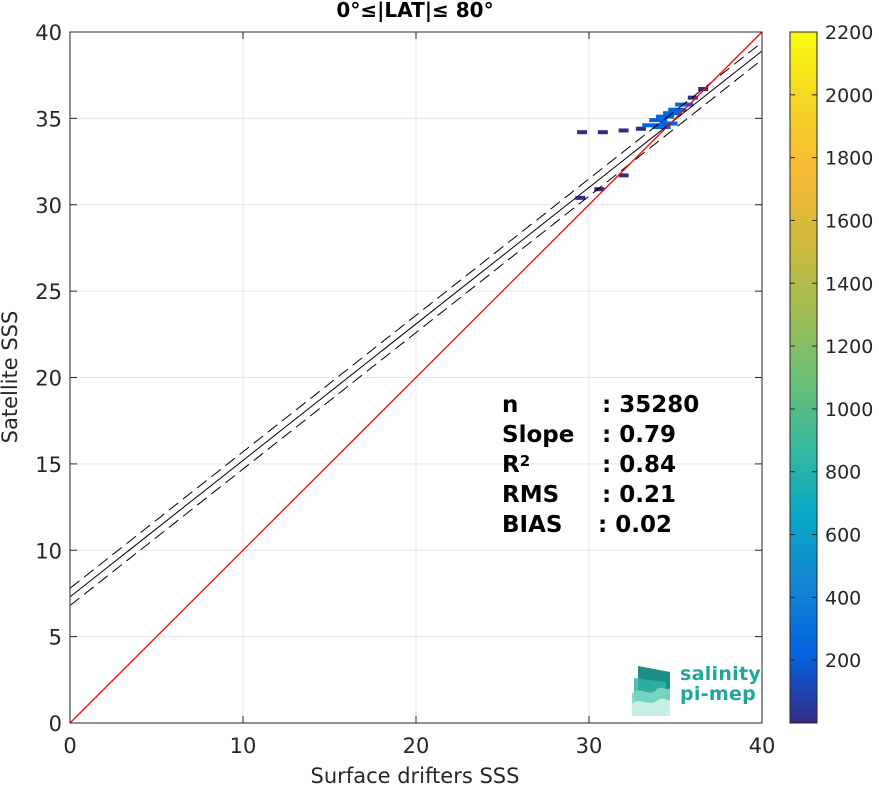  Describe the element at coordinates (803, 377) in the screenshot. I see `colorbar` at that location.